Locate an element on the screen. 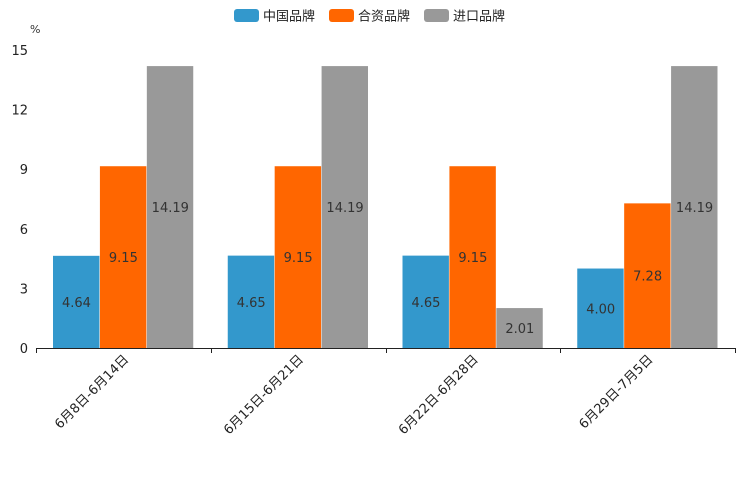 The height and width of the screenshot is (496, 744). data-label: 2.01 is located at coordinates (519, 329).